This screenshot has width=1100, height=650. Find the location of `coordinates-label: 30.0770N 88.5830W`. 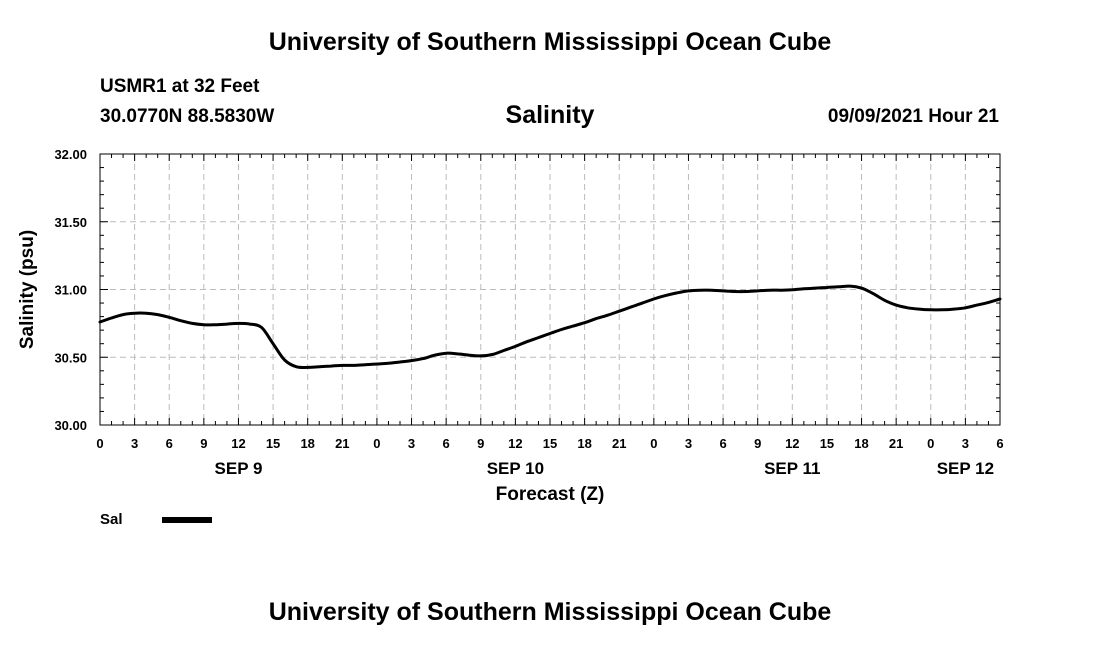

coordinates-label: 30.0770N 88.5830W is located at coordinates (187, 116).